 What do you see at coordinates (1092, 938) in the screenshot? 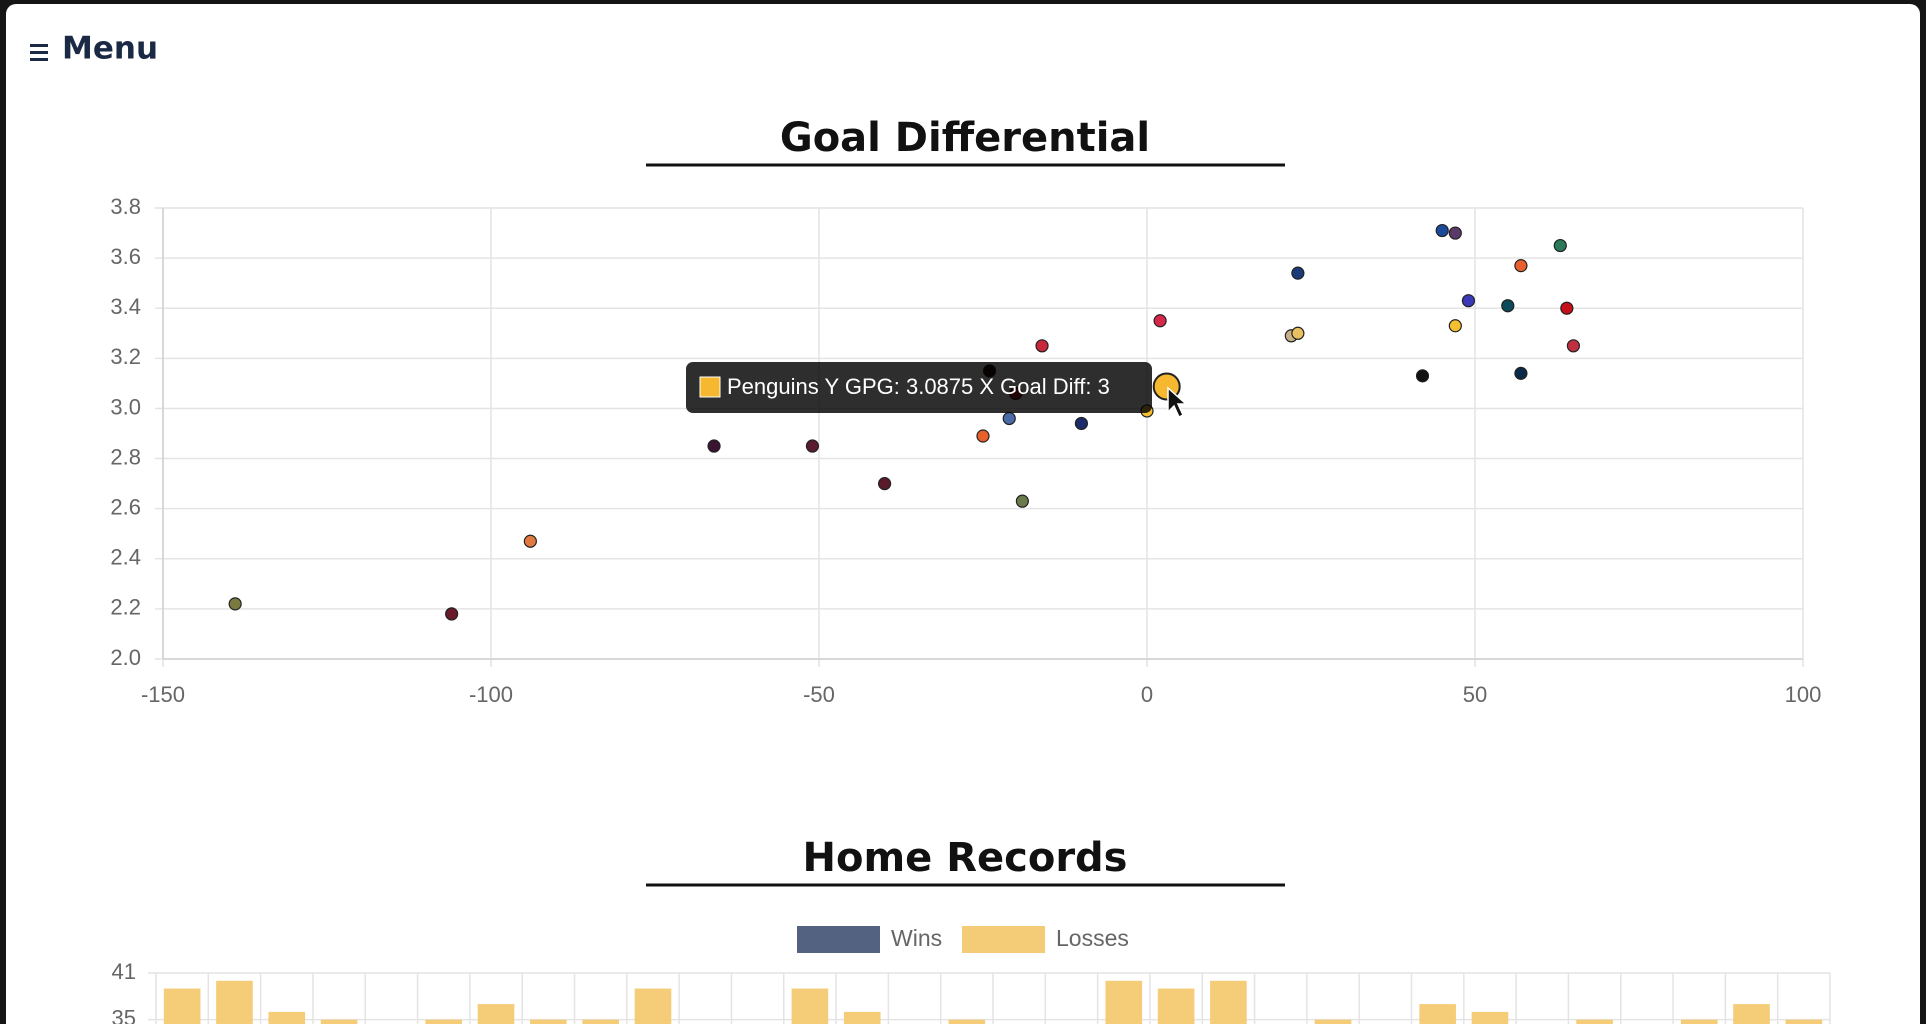
I see `legend-label: Losses` at bounding box center [1092, 938].